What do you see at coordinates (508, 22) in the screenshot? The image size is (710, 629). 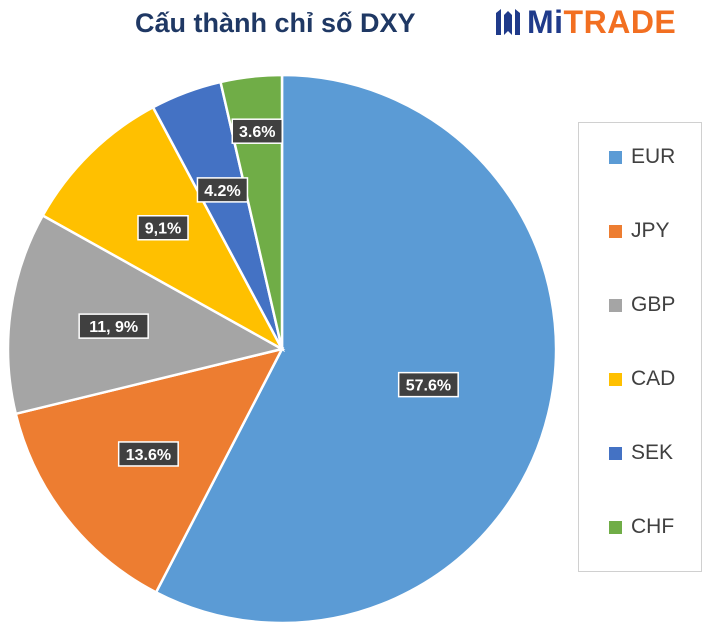 I see `mitrade-logo-icon` at bounding box center [508, 22].